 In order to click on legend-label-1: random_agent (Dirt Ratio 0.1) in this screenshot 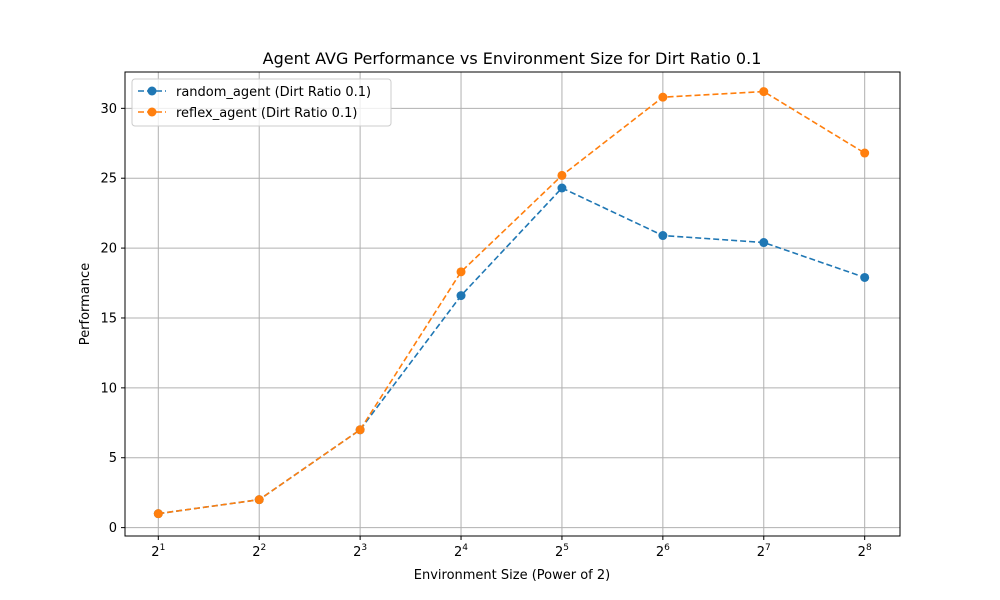, I will do `click(273, 92)`.